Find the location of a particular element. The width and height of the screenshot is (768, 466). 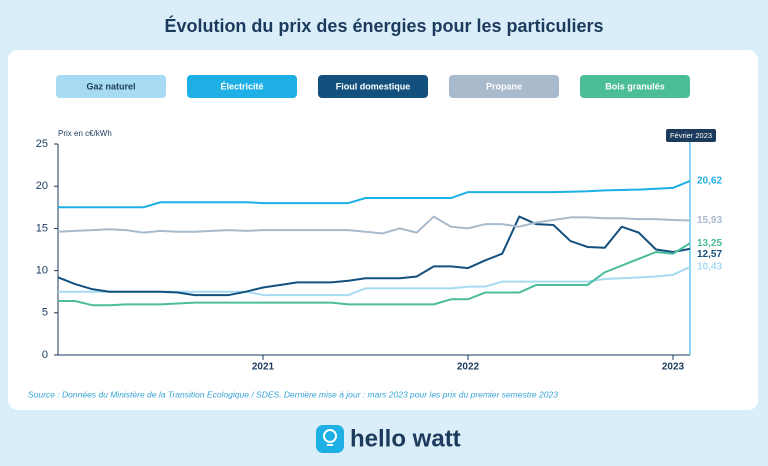

legend-label: Propane is located at coordinates (504, 86).